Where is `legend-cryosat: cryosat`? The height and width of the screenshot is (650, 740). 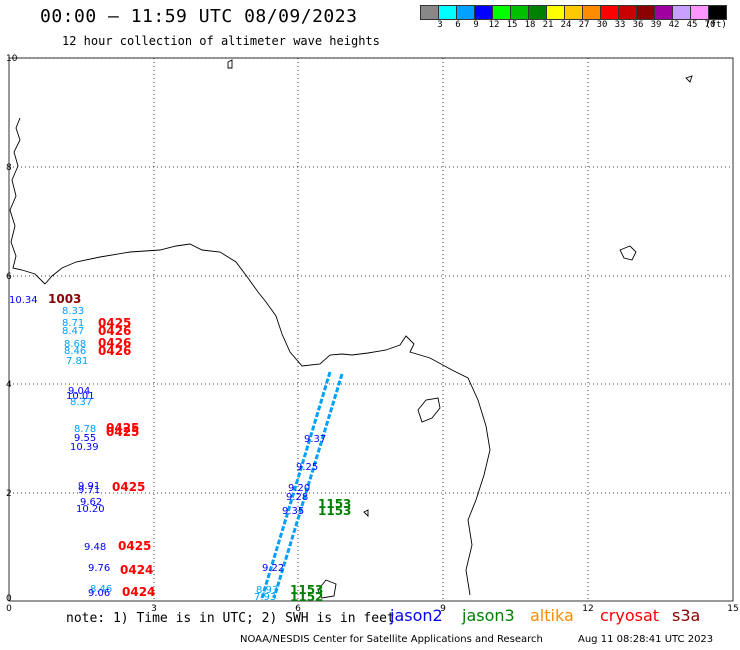
legend-cryosat: cryosat is located at coordinates (630, 615).